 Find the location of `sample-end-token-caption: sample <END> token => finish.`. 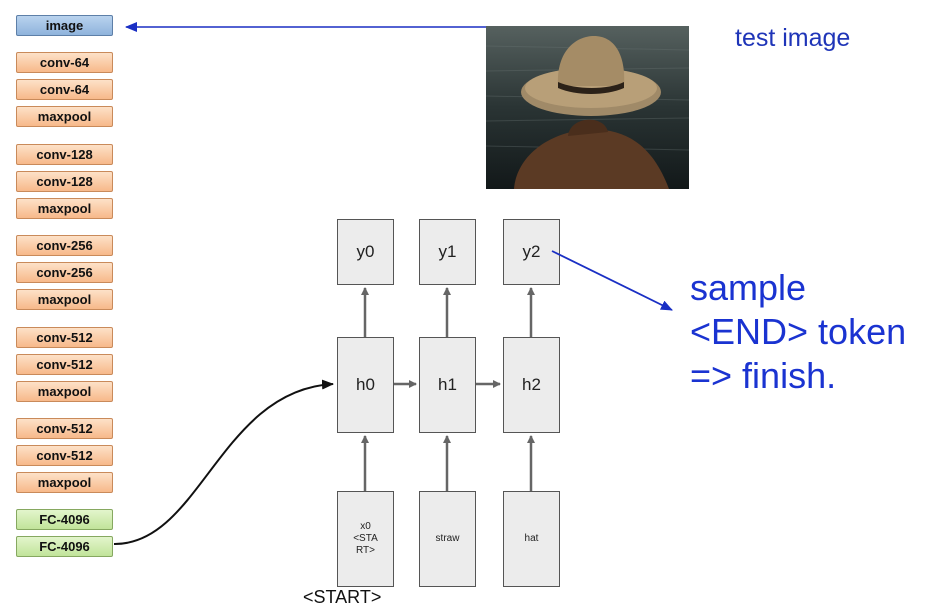

sample-end-token-caption: sample <END> token => finish. is located at coordinates (798, 332).